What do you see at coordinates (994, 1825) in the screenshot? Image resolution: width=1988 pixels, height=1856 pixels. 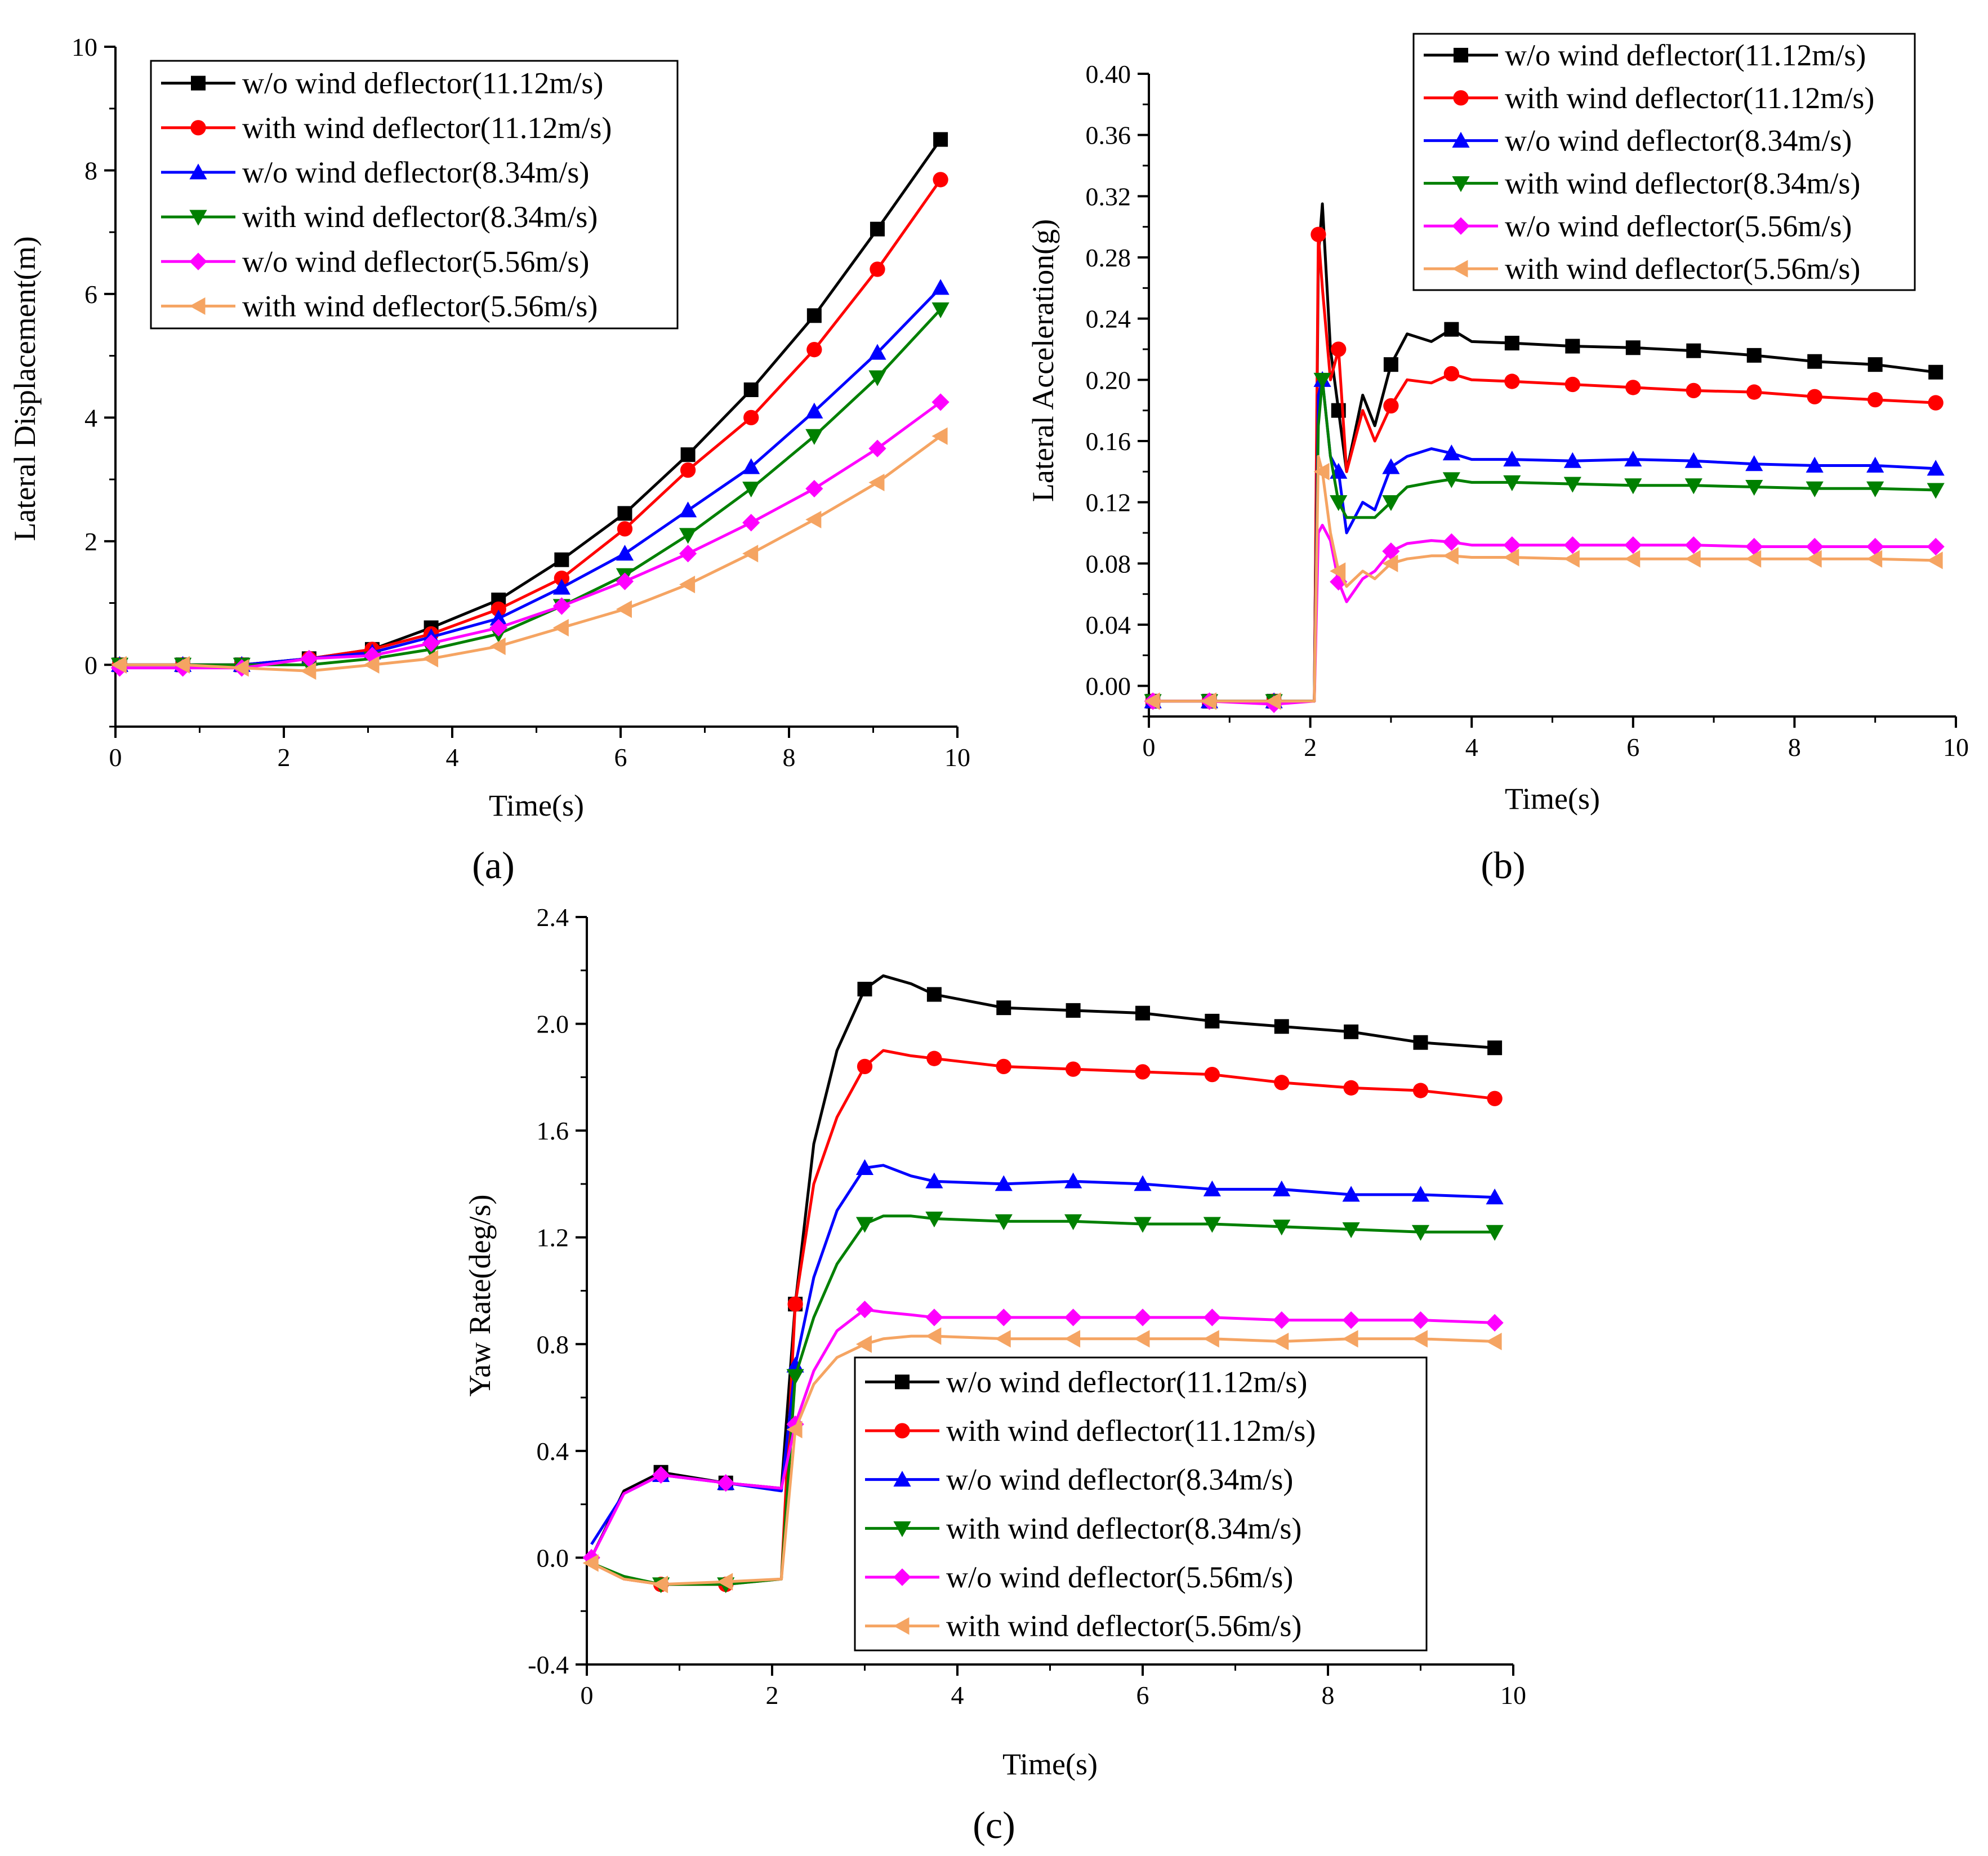 I see `panel-label-c: (c)` at bounding box center [994, 1825].